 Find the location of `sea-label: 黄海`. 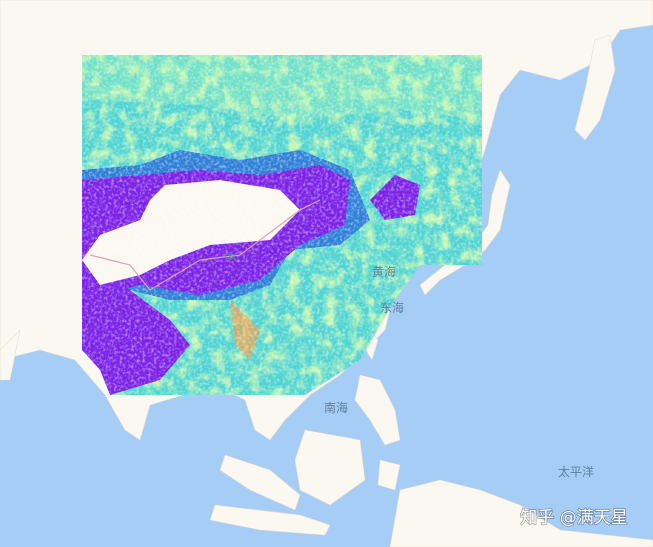

sea-label: 黄海 is located at coordinates (384, 271).